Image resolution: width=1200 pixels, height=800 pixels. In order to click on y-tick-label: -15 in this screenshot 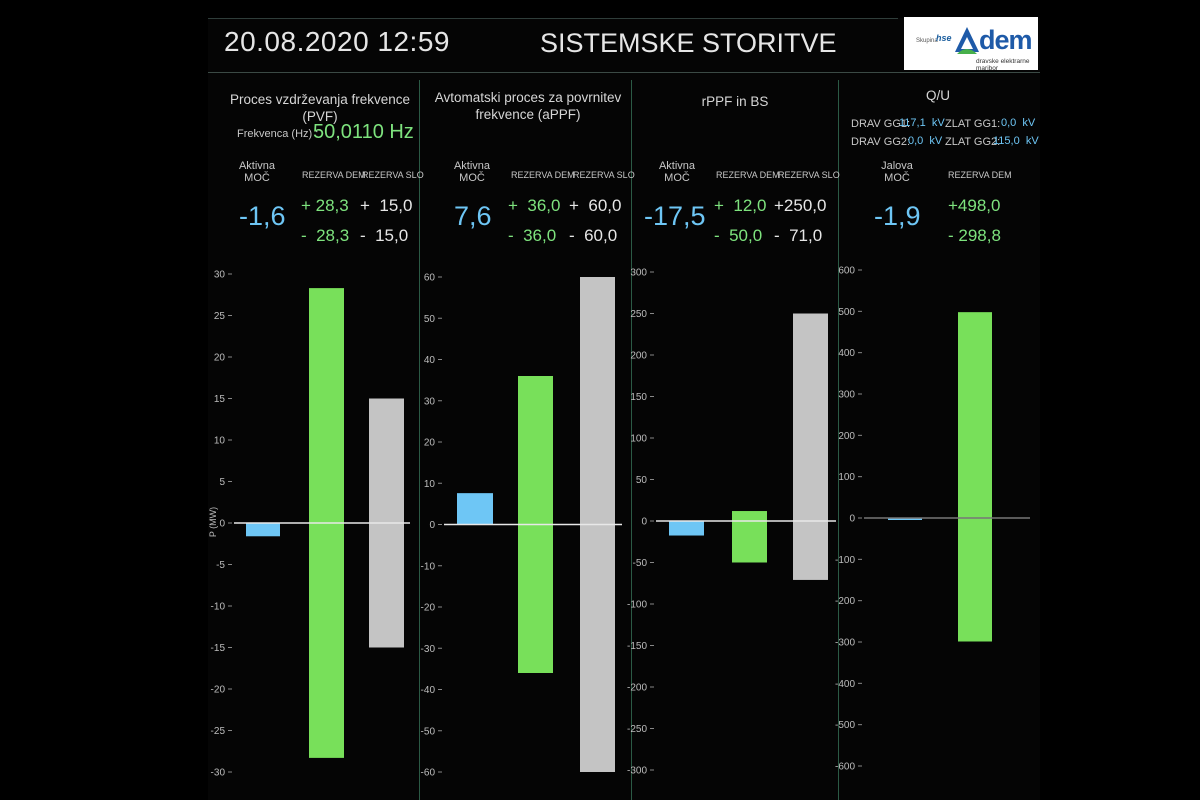, I will do `click(218, 648)`.